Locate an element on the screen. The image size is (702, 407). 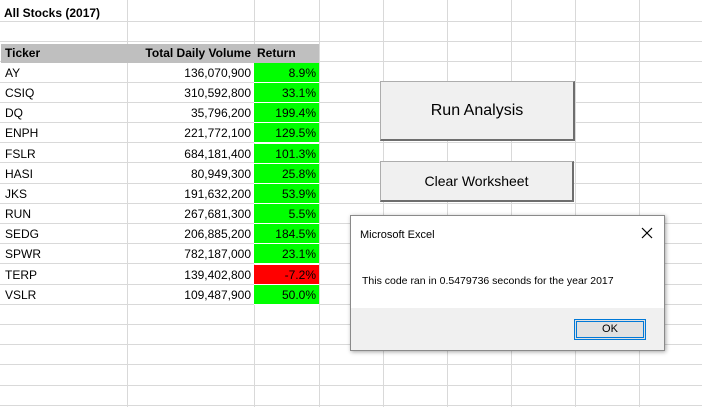
volume-cell: 191,632,200 is located at coordinates (217, 194).